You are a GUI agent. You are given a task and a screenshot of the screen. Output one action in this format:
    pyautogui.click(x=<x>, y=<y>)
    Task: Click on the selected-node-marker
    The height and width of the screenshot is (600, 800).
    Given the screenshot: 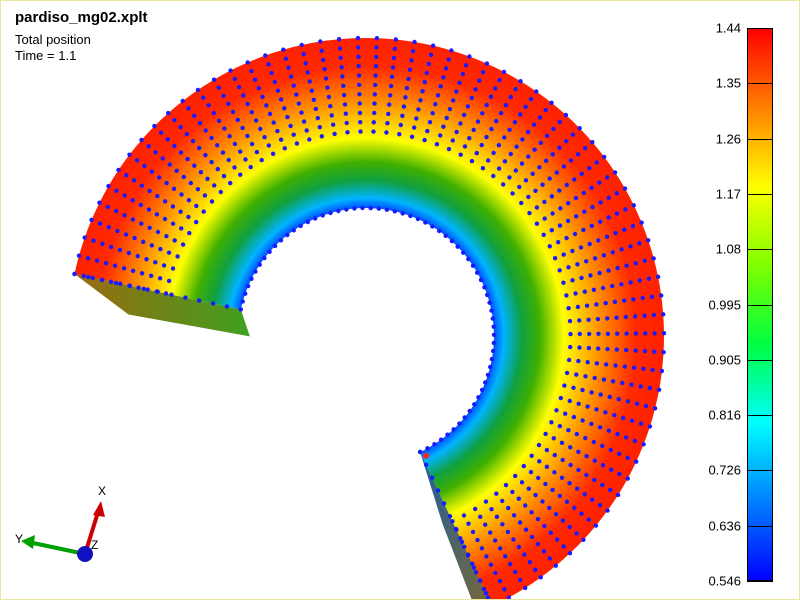 What is the action you would take?
    pyautogui.click(x=426, y=455)
    